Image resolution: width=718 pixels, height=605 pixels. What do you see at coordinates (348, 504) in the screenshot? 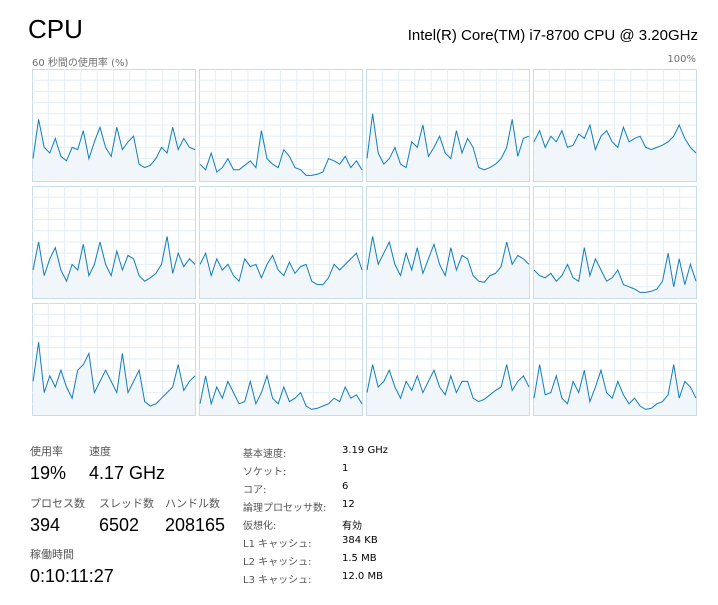
I see `detail-value: 12` at bounding box center [348, 504].